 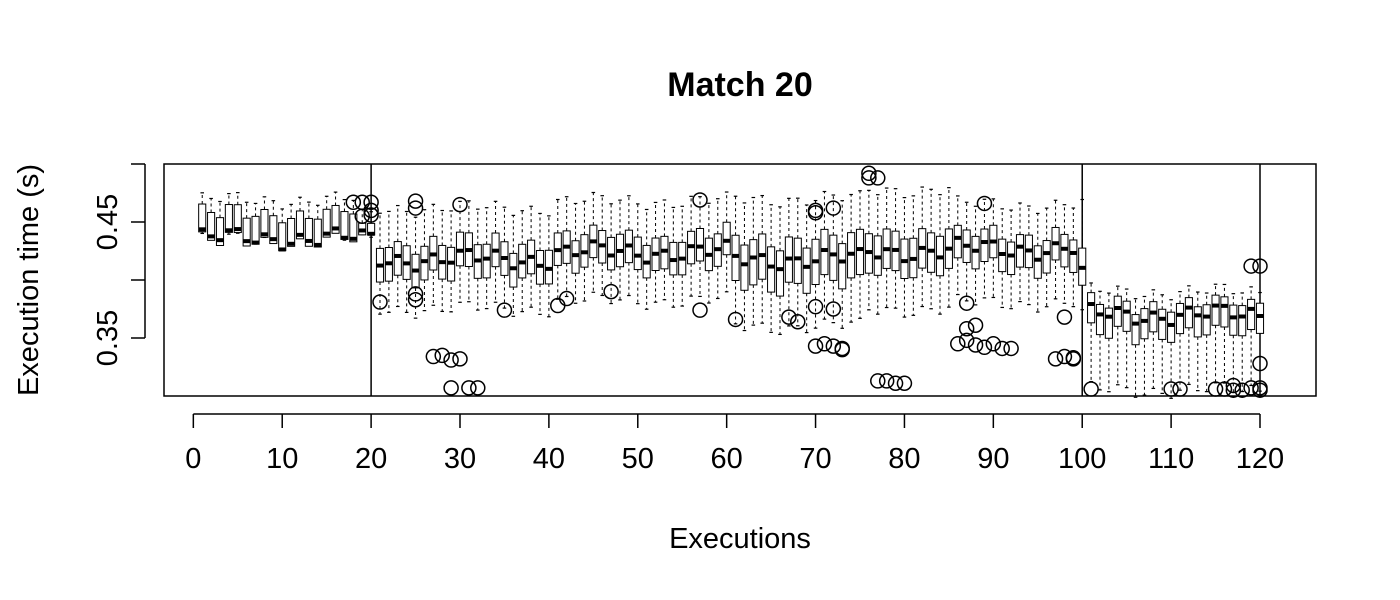 I want to click on x-tick-label: 120, so click(x=1260, y=459).